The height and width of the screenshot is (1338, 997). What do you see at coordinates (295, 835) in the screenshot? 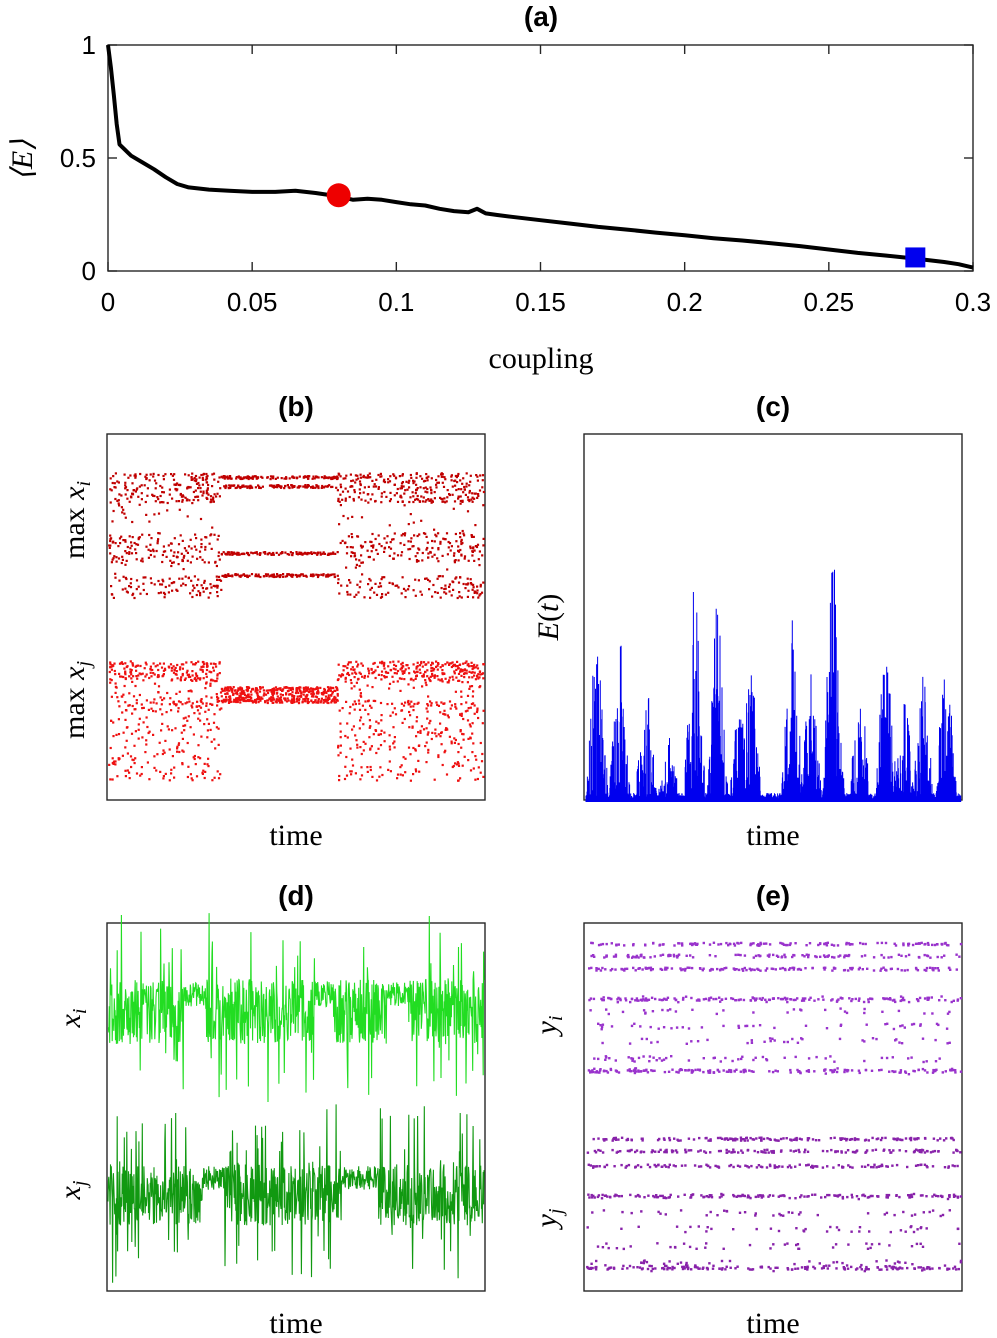
I see `panel-b-x-label: time` at bounding box center [295, 835].